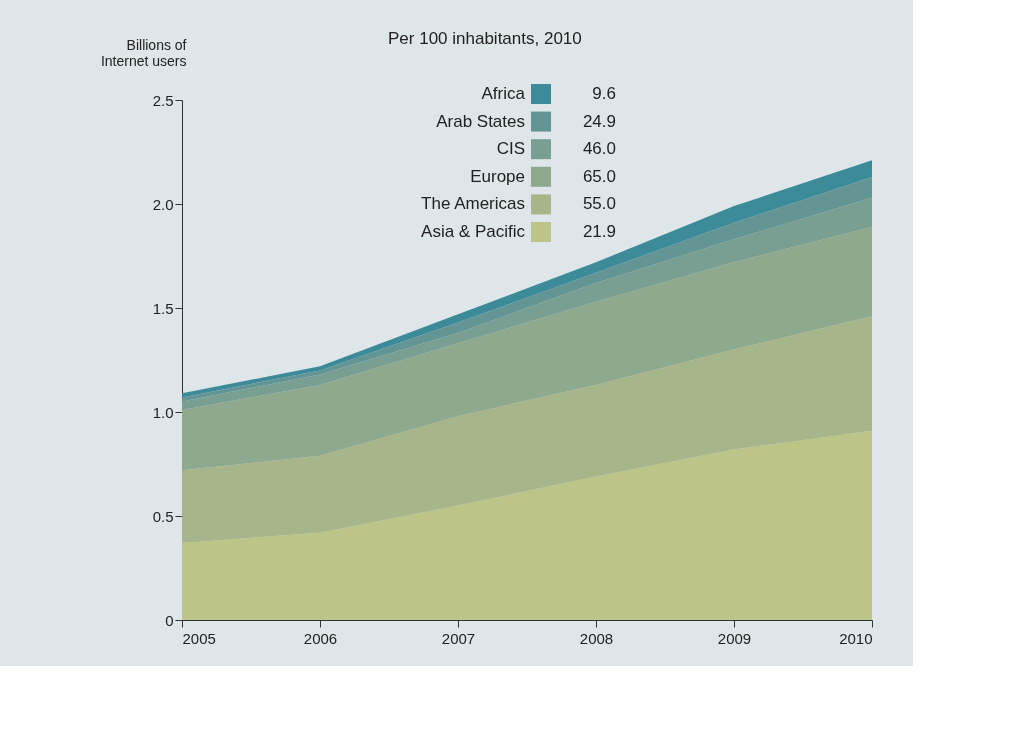 This screenshot has height=756, width=1034. I want to click on y-tick-label: 0.5, so click(163, 516).